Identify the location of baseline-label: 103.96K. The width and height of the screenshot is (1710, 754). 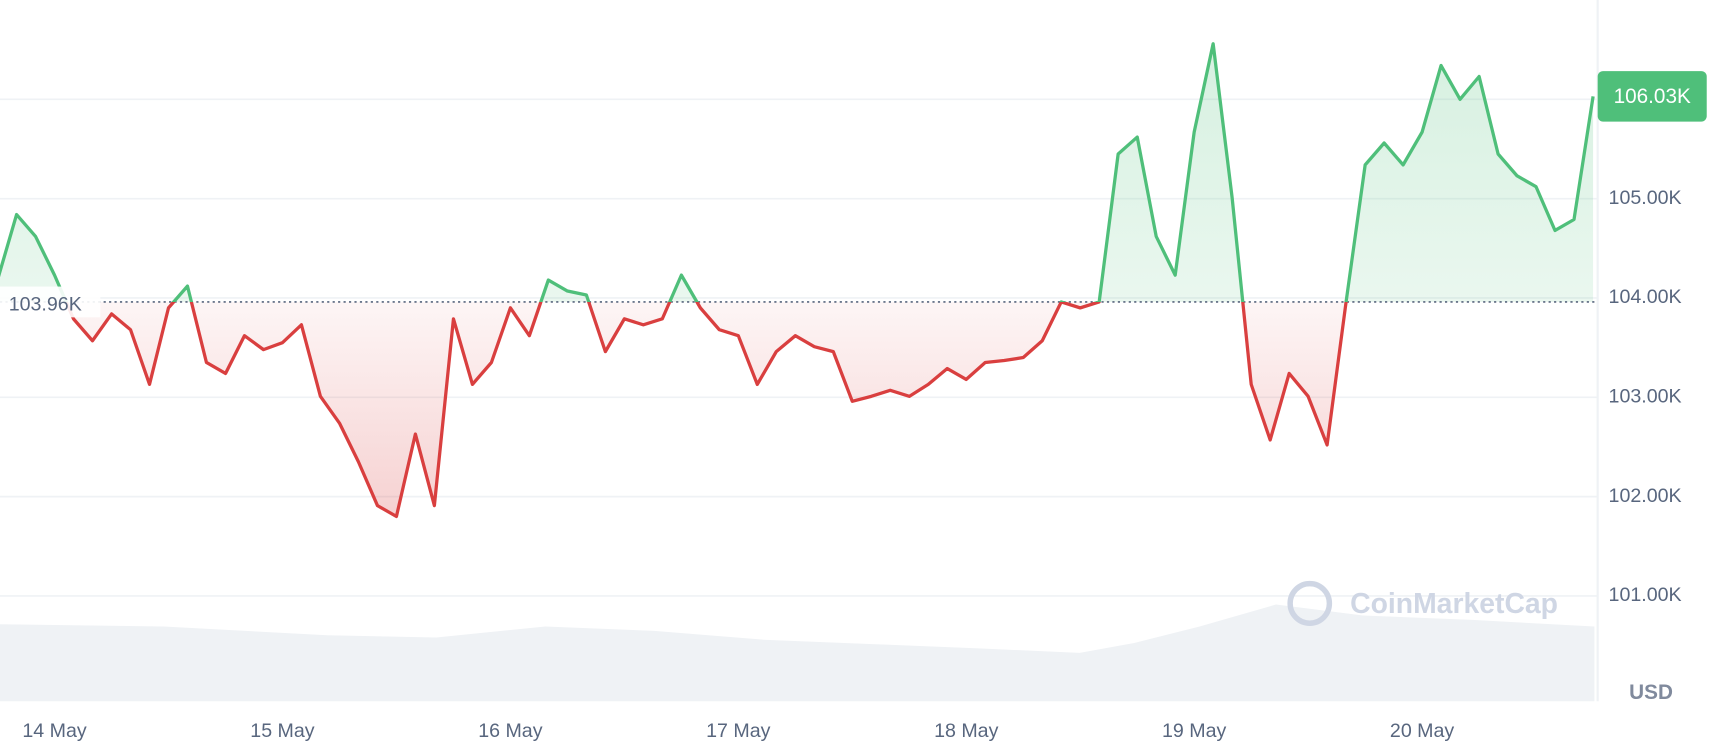
(45, 304).